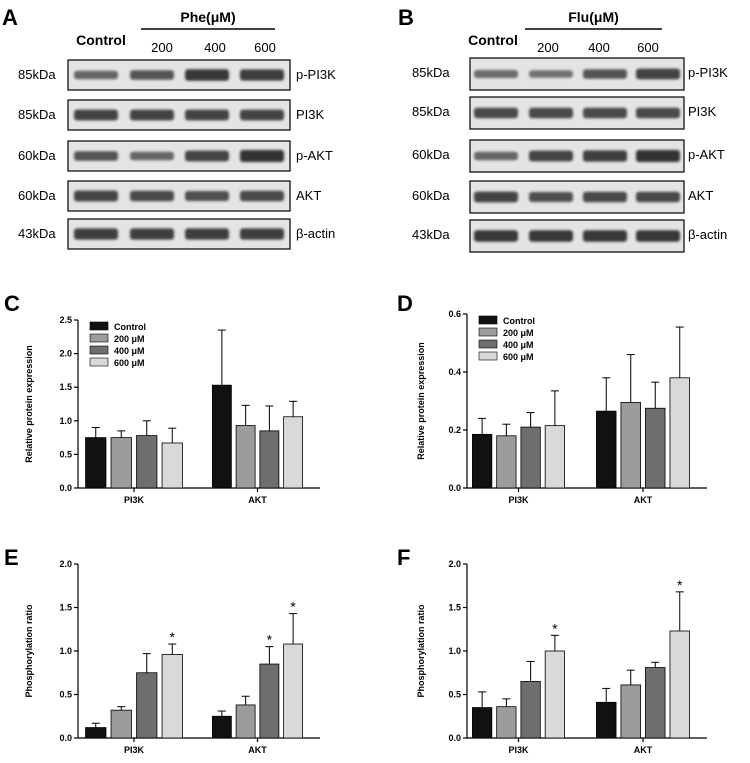  I want to click on molecular-weight-label: 43kDa, so click(431, 234).